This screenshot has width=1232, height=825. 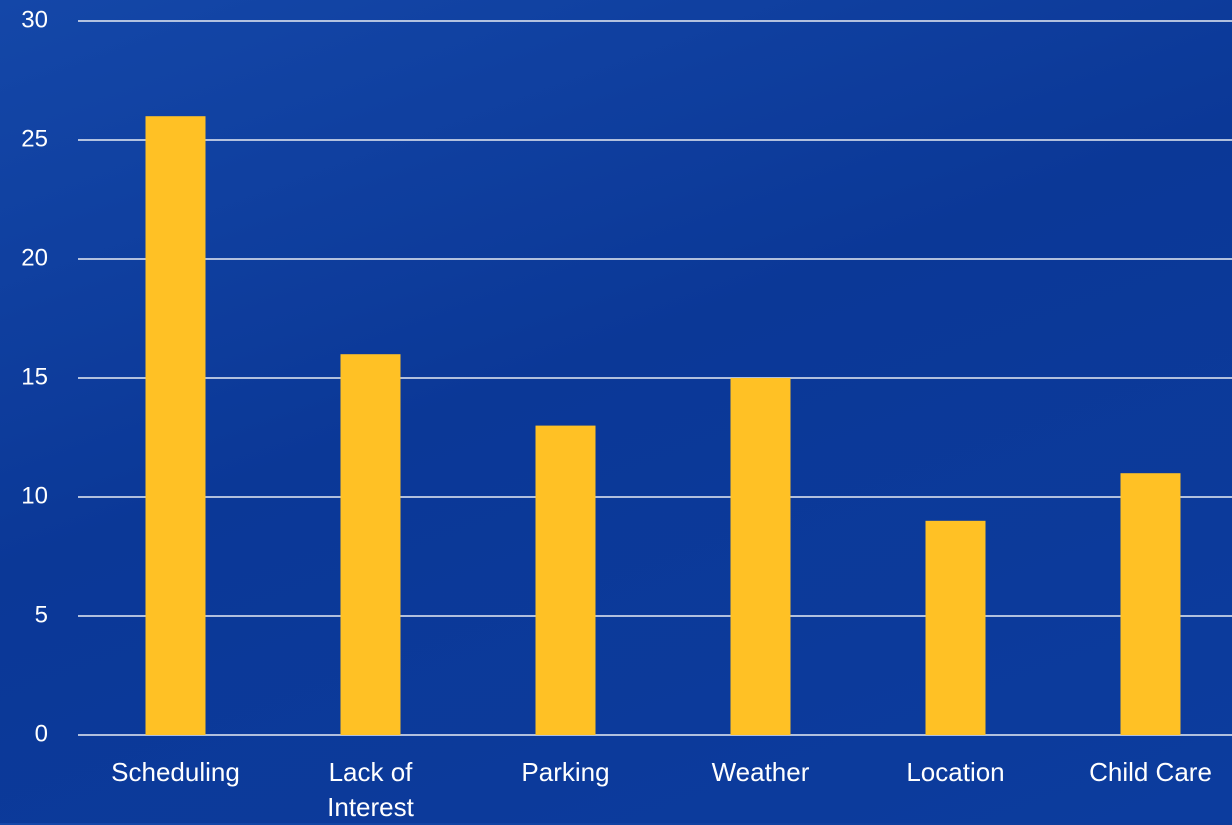 What do you see at coordinates (371, 790) in the screenshot?
I see `x-tick-label: Lack of Interest` at bounding box center [371, 790].